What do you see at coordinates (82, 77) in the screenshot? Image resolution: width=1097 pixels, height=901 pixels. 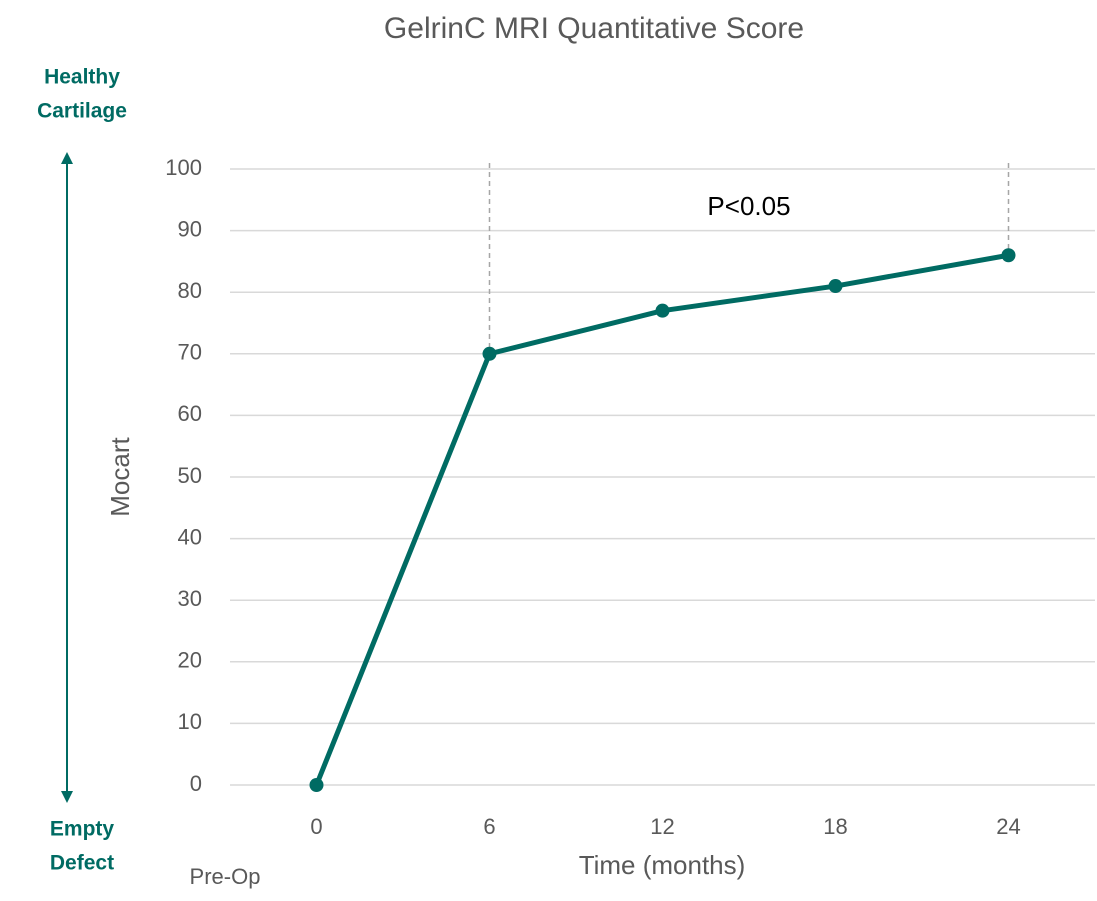 I see `top-label: Healthy` at bounding box center [82, 77].